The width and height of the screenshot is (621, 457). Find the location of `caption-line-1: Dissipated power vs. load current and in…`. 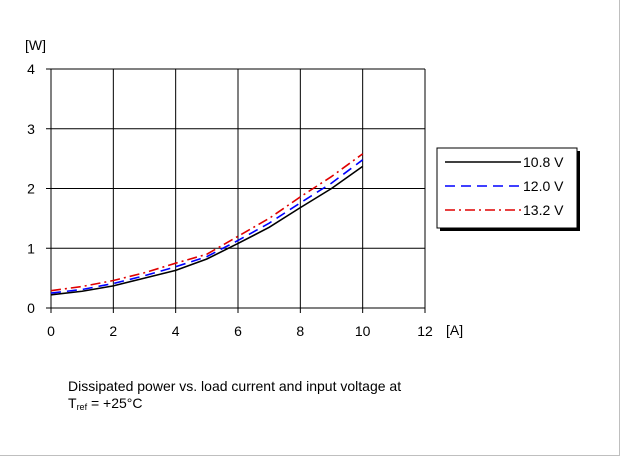

caption-line-1: Dissipated power vs. load current and in… is located at coordinates (235, 386).